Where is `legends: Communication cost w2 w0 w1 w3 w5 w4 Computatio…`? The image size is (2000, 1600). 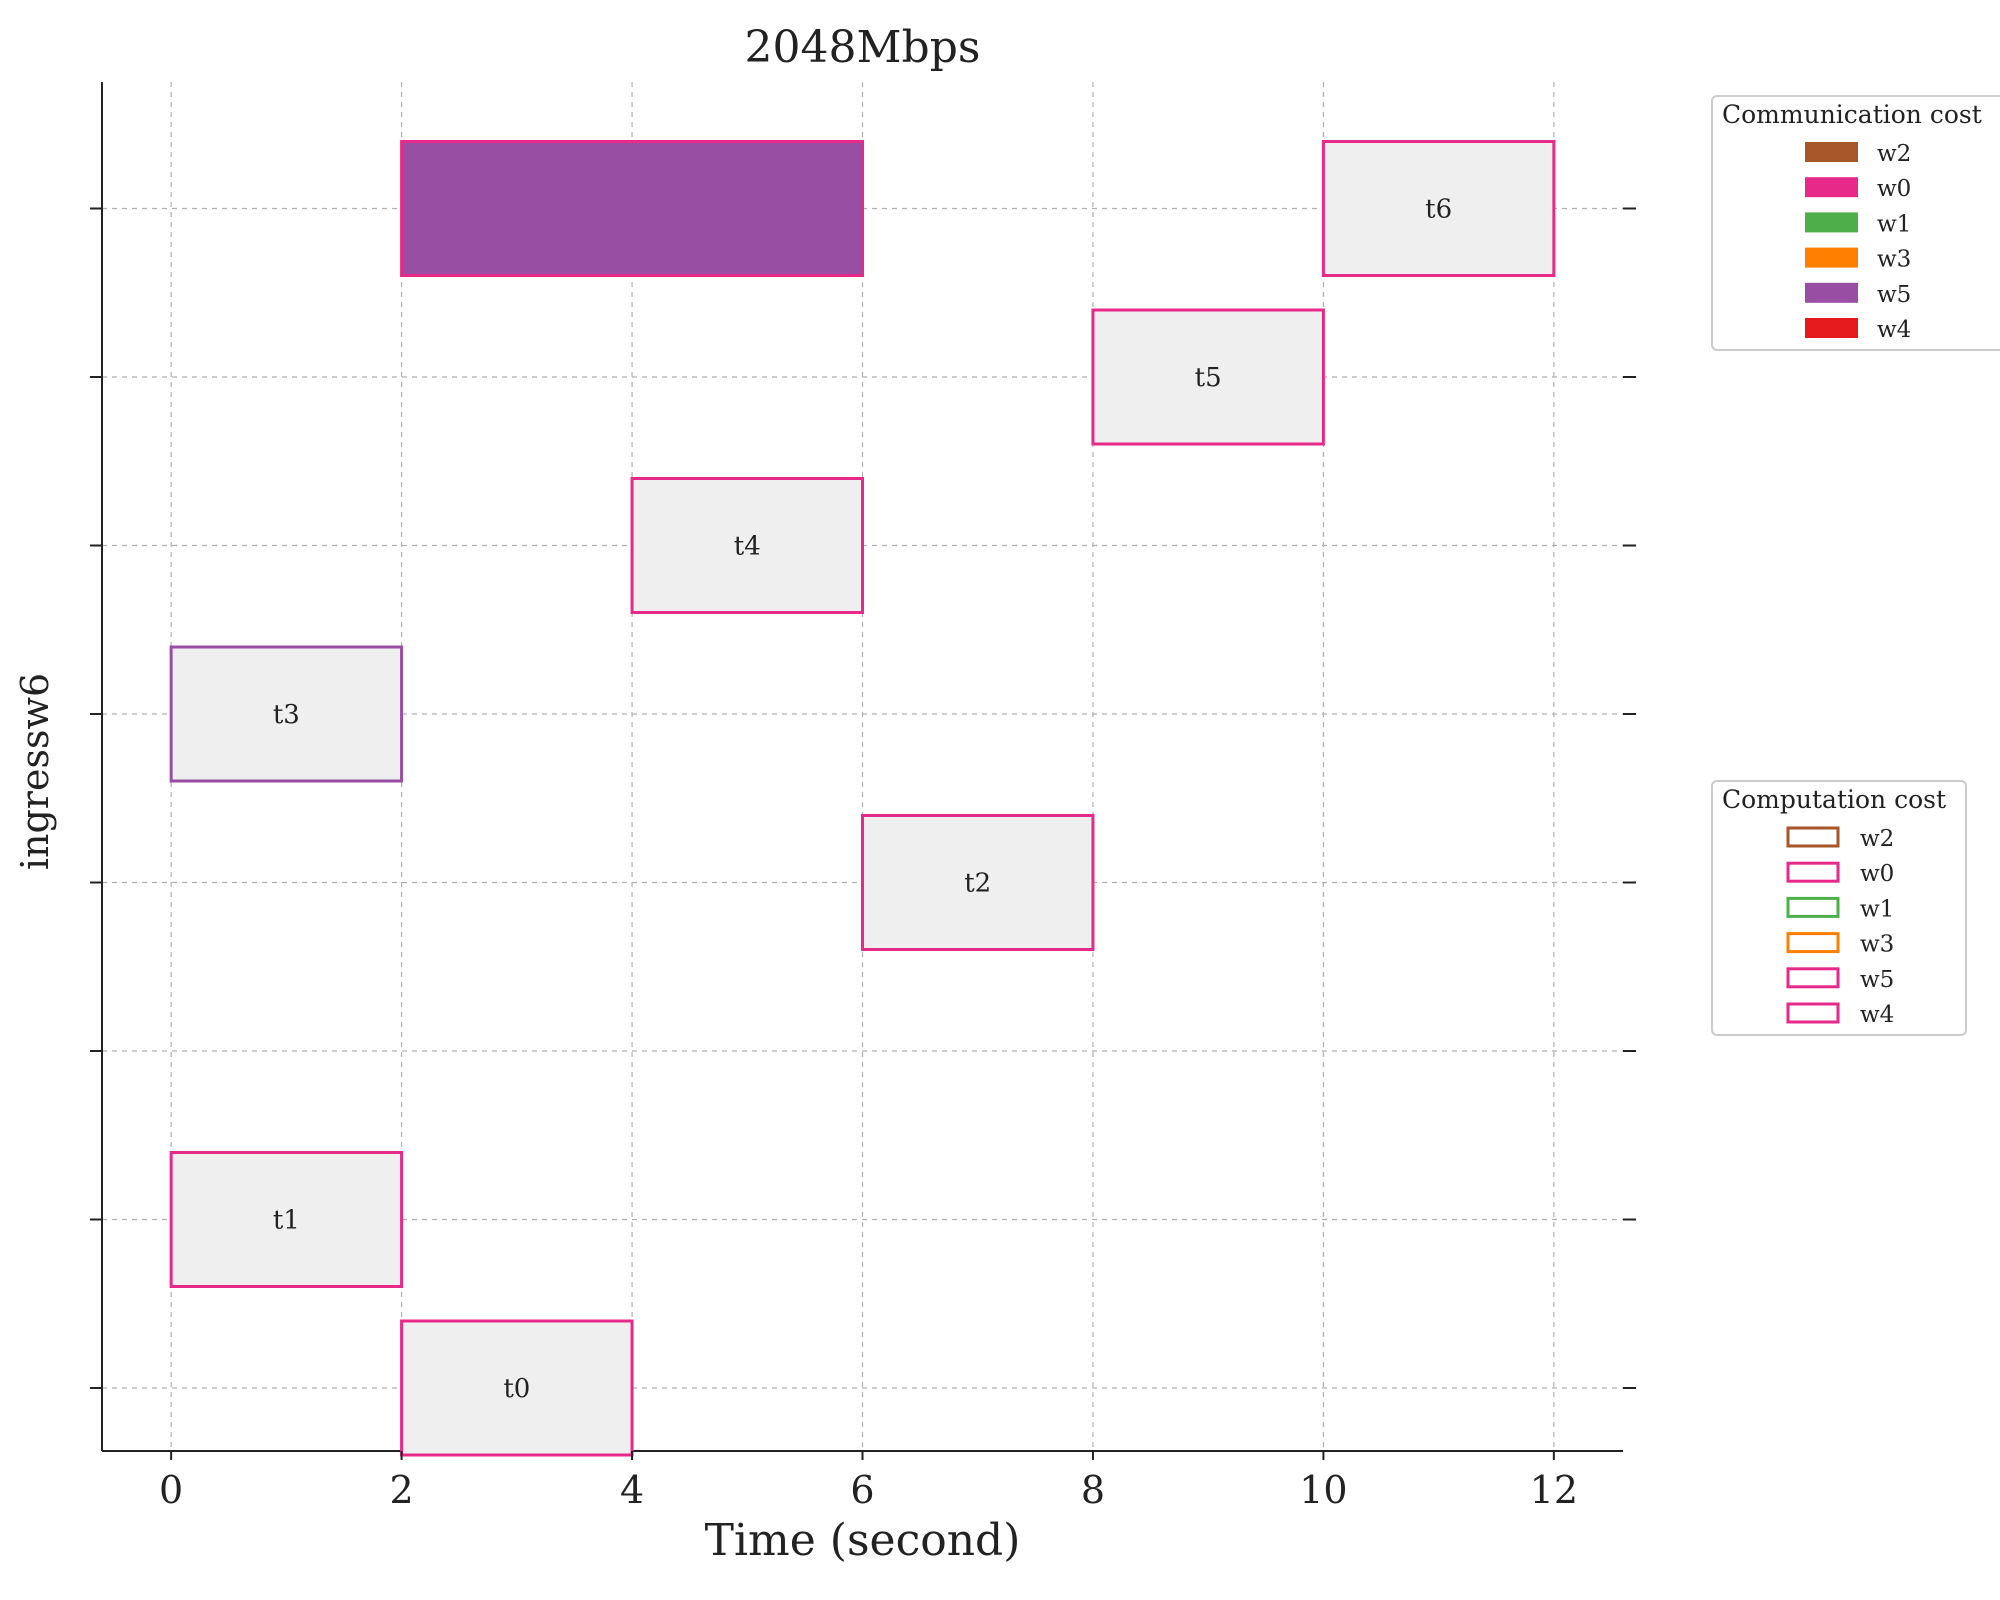 legends: Communication cost w2 w0 w1 w3 w5 w4 Computatio… is located at coordinates (1855, 565).